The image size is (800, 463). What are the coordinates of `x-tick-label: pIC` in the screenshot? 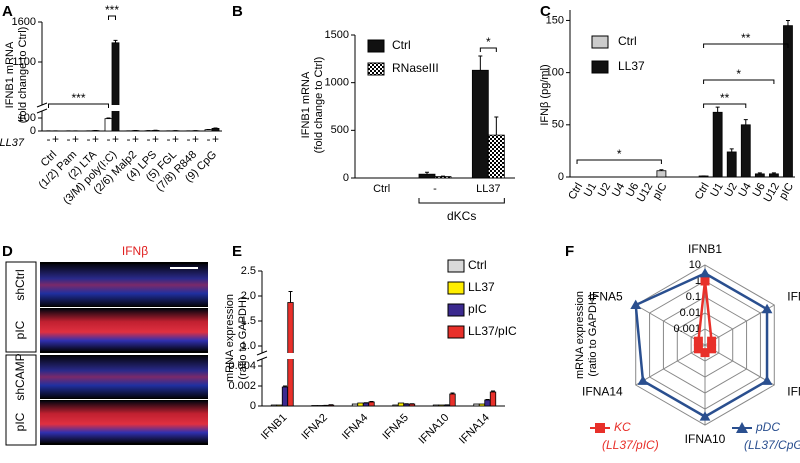 It's located at (660, 191).